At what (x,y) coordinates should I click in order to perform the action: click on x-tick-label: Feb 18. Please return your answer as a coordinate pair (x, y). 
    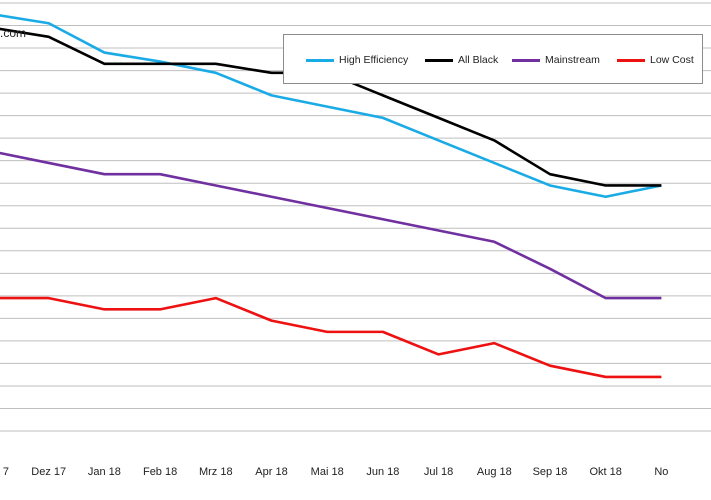
    Looking at the image, I should click on (160, 472).